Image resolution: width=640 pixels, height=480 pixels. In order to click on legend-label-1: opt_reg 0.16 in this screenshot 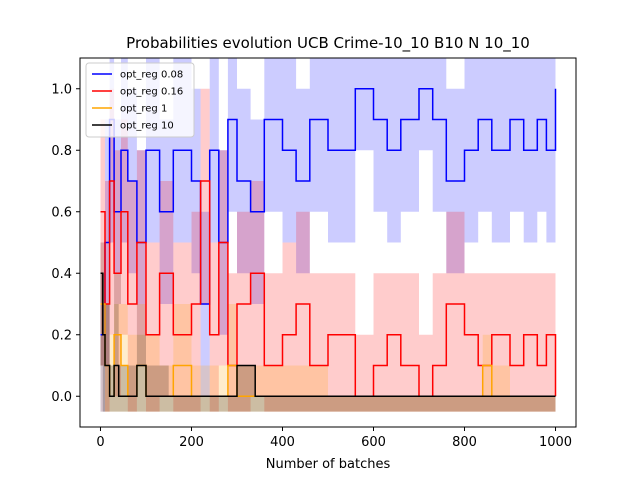, I will do `click(151, 92)`.